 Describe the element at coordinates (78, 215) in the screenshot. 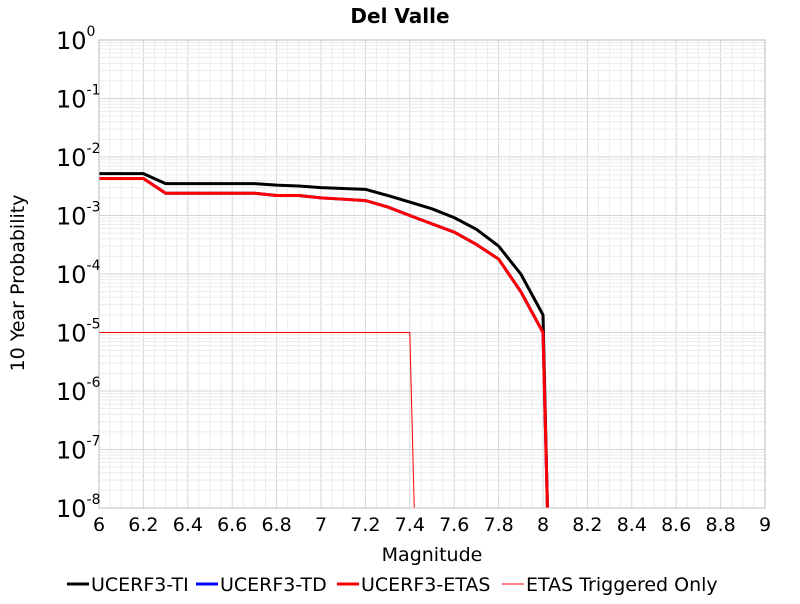

I see `y-tick-label: 10⁻³` at that location.